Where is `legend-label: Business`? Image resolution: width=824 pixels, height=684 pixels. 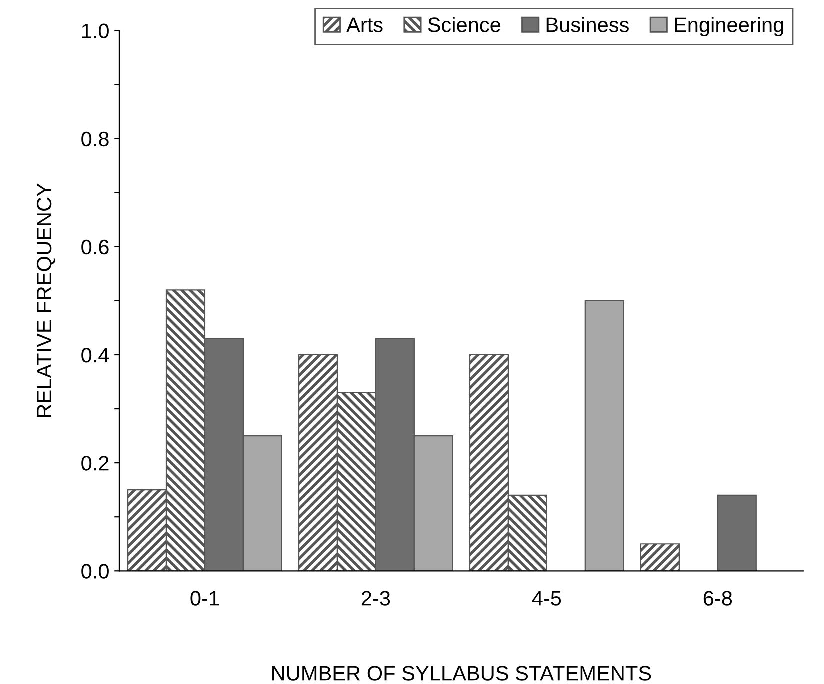
legend-label: Business is located at coordinates (587, 24).